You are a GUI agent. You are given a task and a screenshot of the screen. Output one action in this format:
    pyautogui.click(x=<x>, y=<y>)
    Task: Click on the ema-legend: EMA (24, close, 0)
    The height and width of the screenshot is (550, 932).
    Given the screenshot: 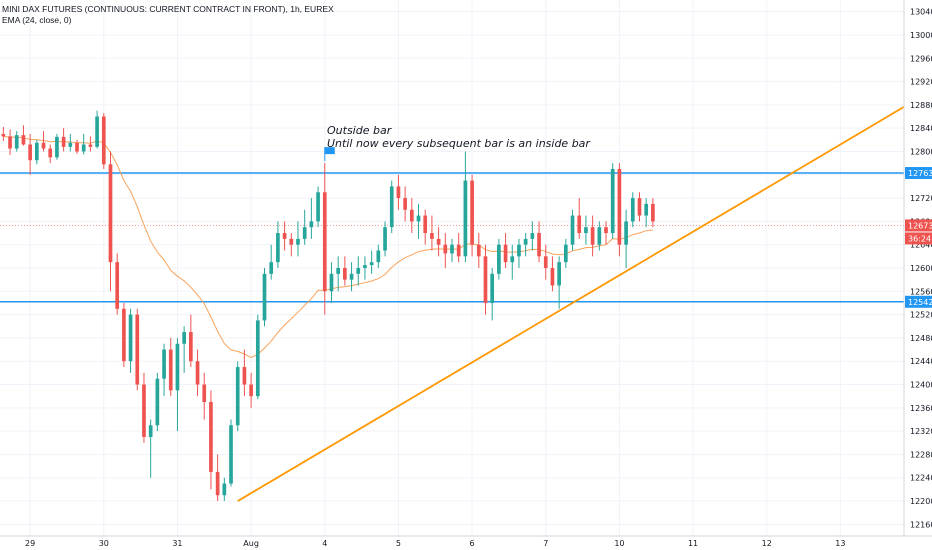 What is the action you would take?
    pyautogui.click(x=37, y=20)
    